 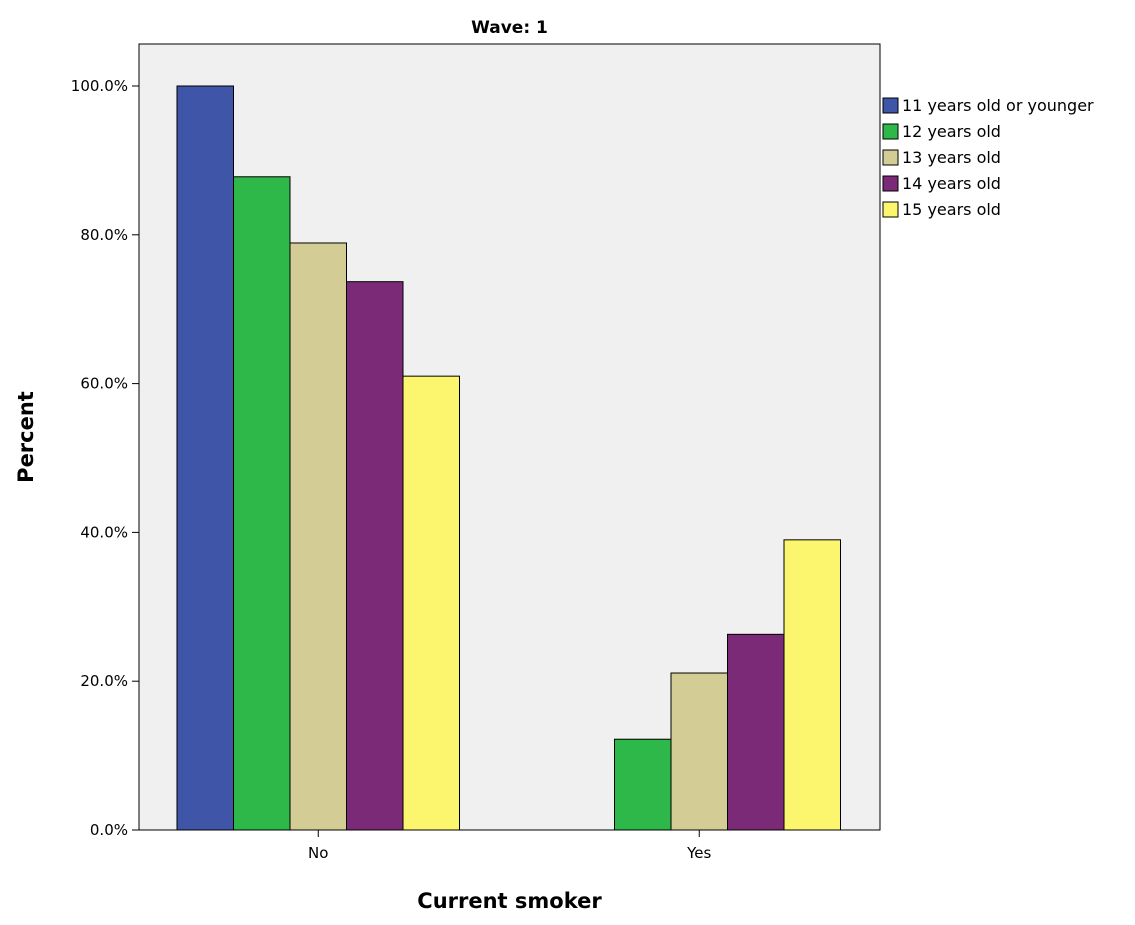 What do you see at coordinates (99, 86) in the screenshot?
I see `y-tick-label: 100.0%` at bounding box center [99, 86].